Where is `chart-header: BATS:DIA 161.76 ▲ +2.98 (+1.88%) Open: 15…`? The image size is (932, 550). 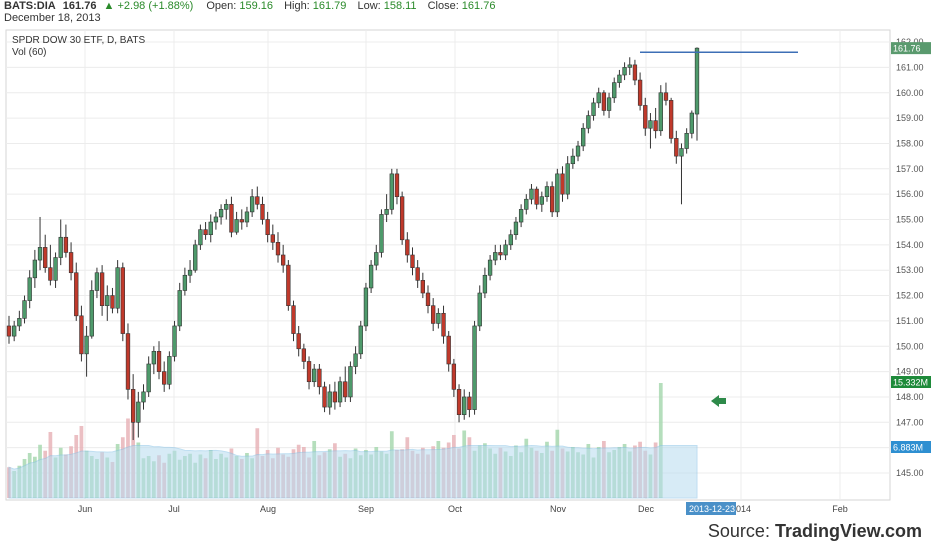 chart-header: BATS:DIA 161.76 ▲ +2.98 (+1.88%) Open: 15… is located at coordinates (253, 12).